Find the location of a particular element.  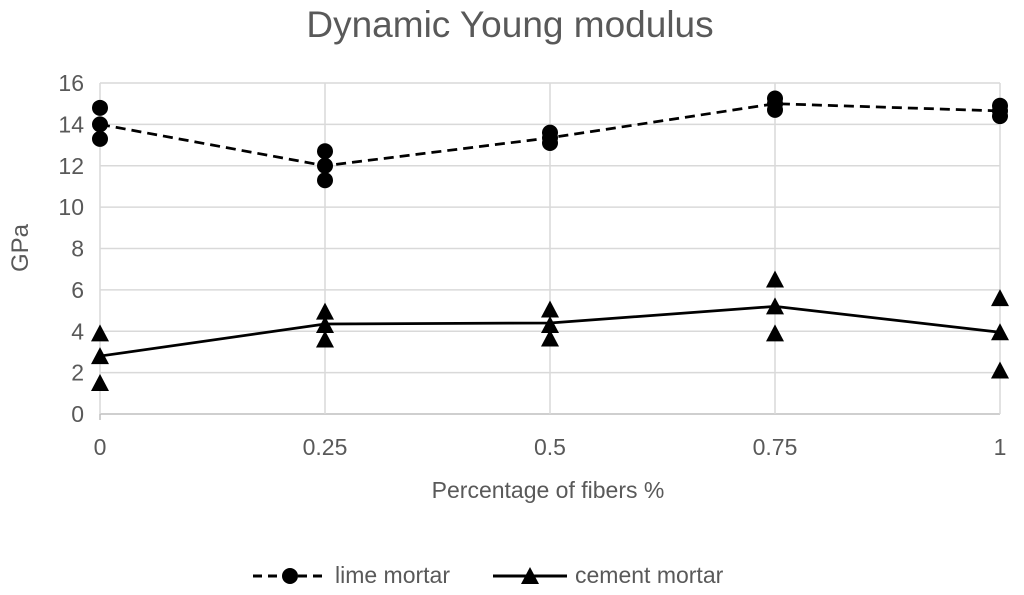

legend-label-lime-mortar: lime mortar is located at coordinates (393, 575).